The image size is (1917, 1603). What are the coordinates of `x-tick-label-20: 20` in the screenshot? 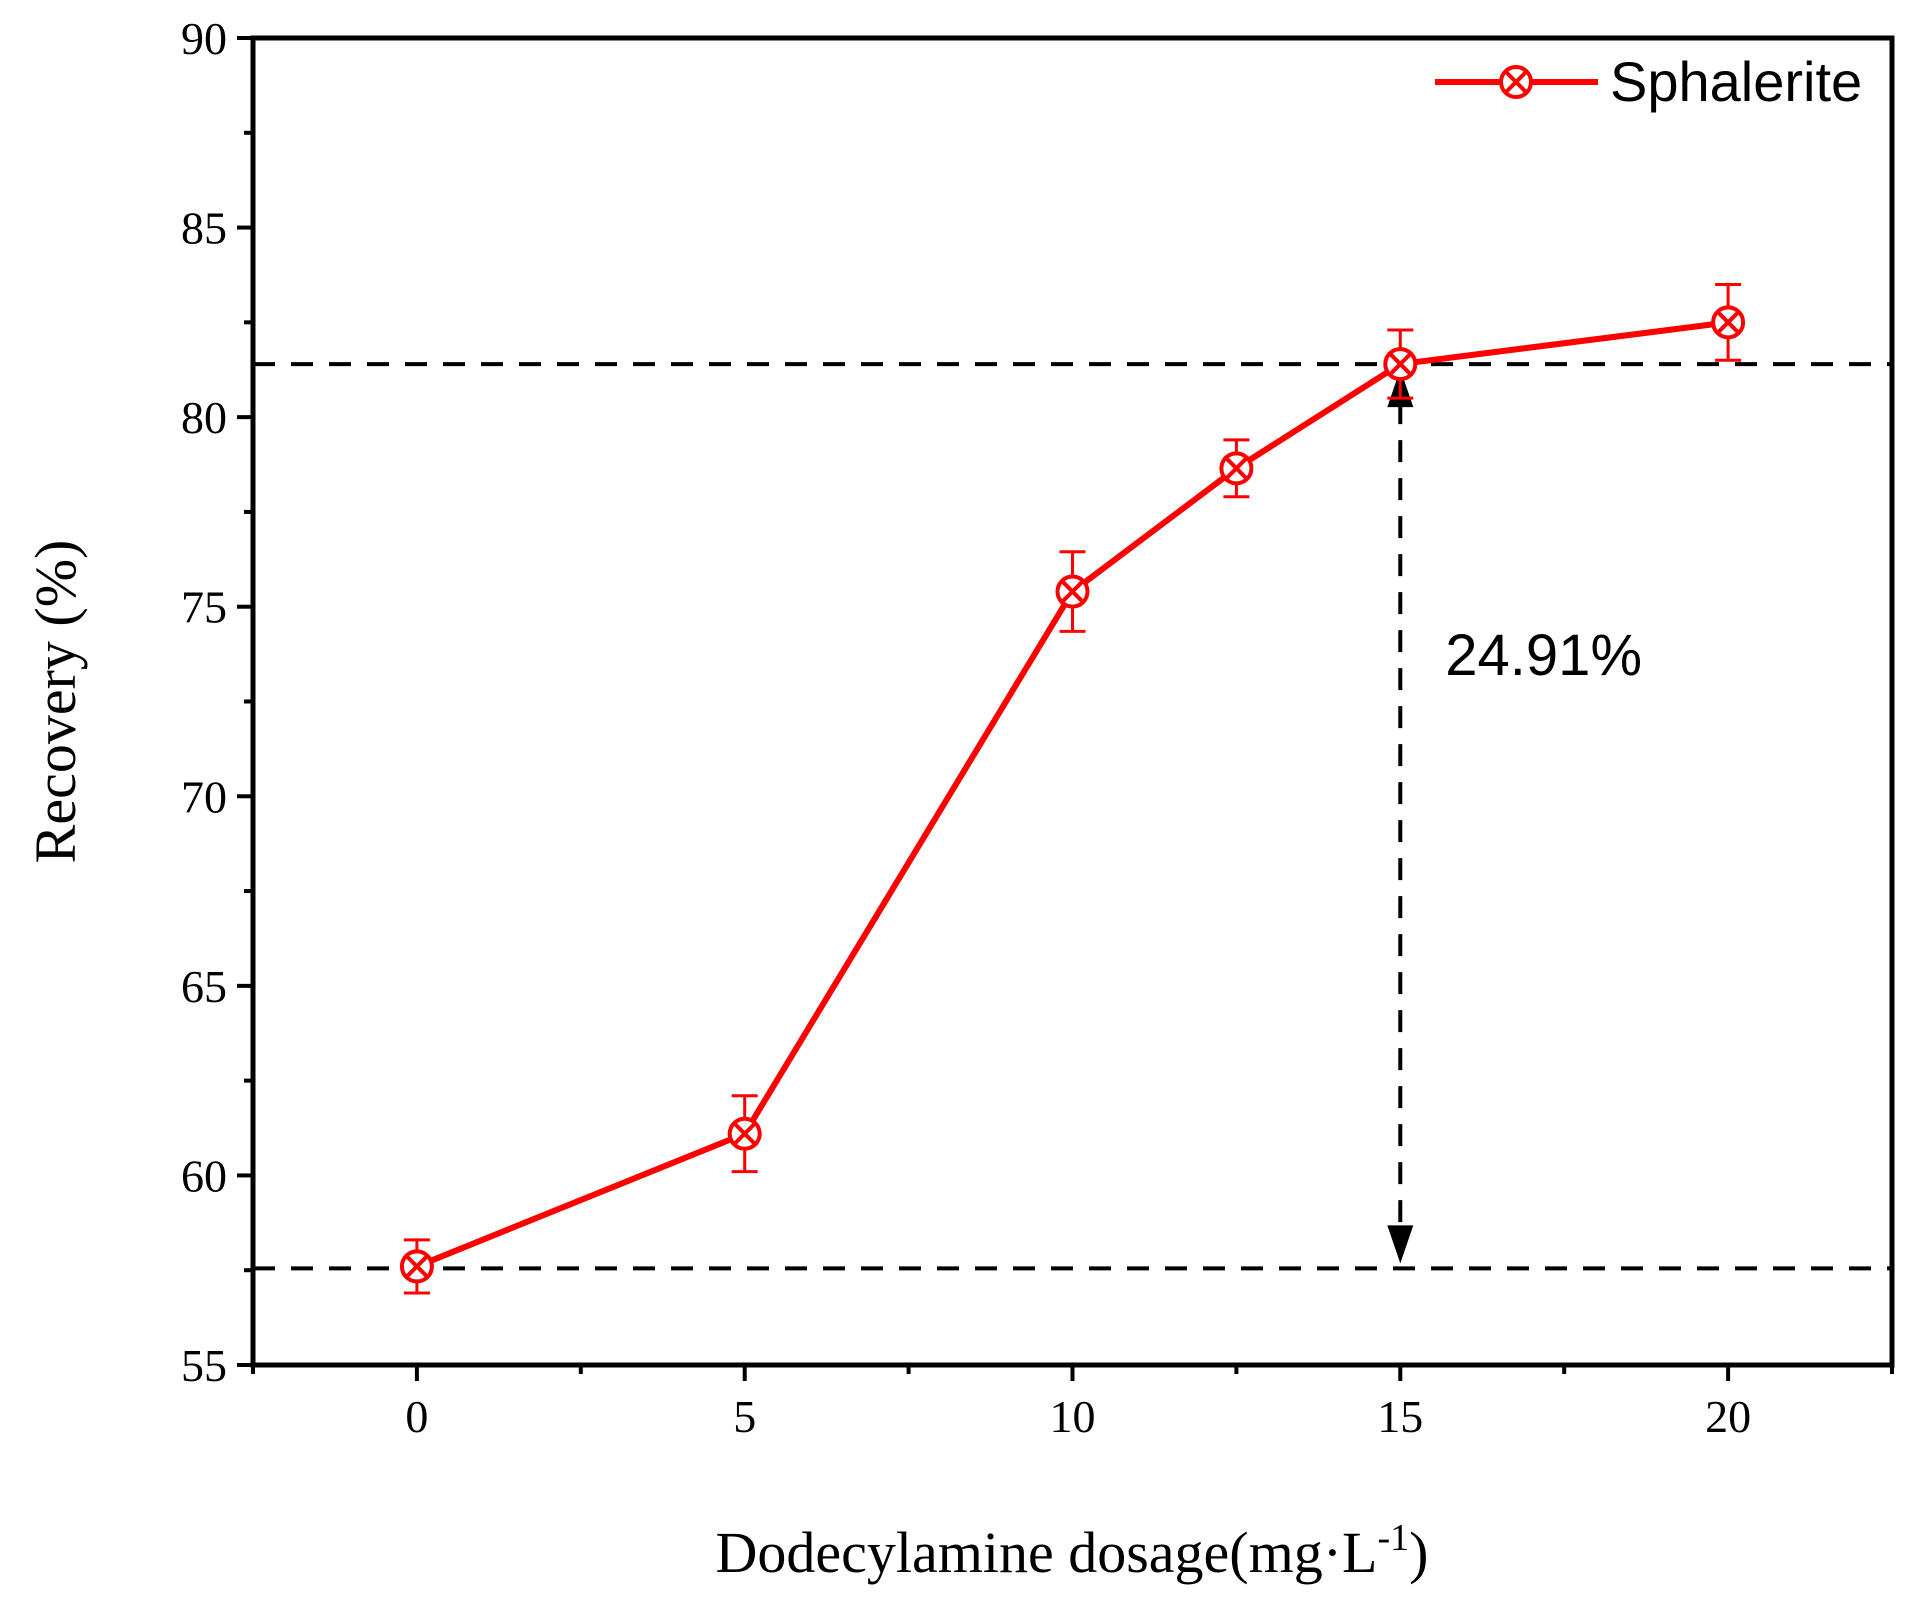 It's located at (1728, 1416).